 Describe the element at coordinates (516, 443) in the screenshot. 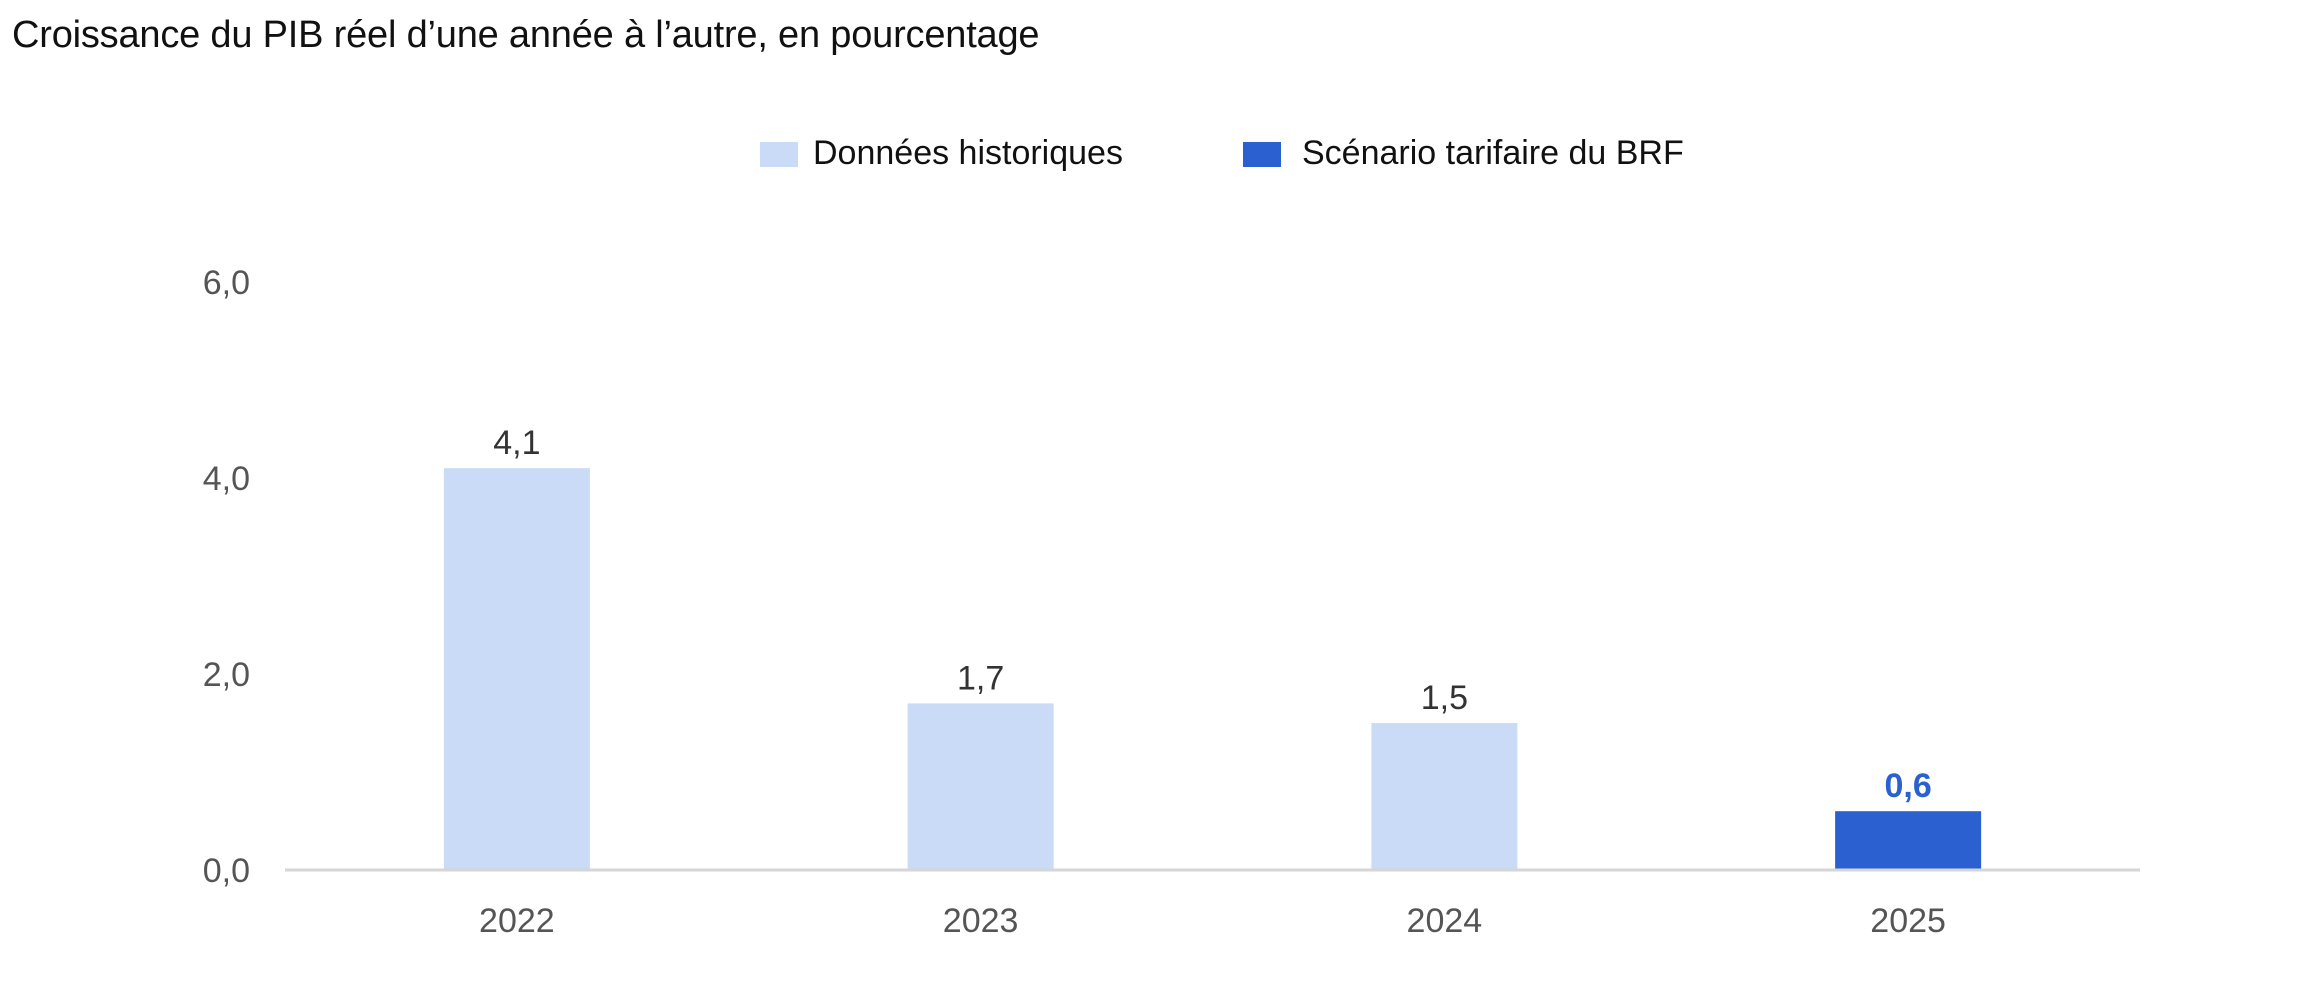

I see `data-label-2022: 4,1` at that location.